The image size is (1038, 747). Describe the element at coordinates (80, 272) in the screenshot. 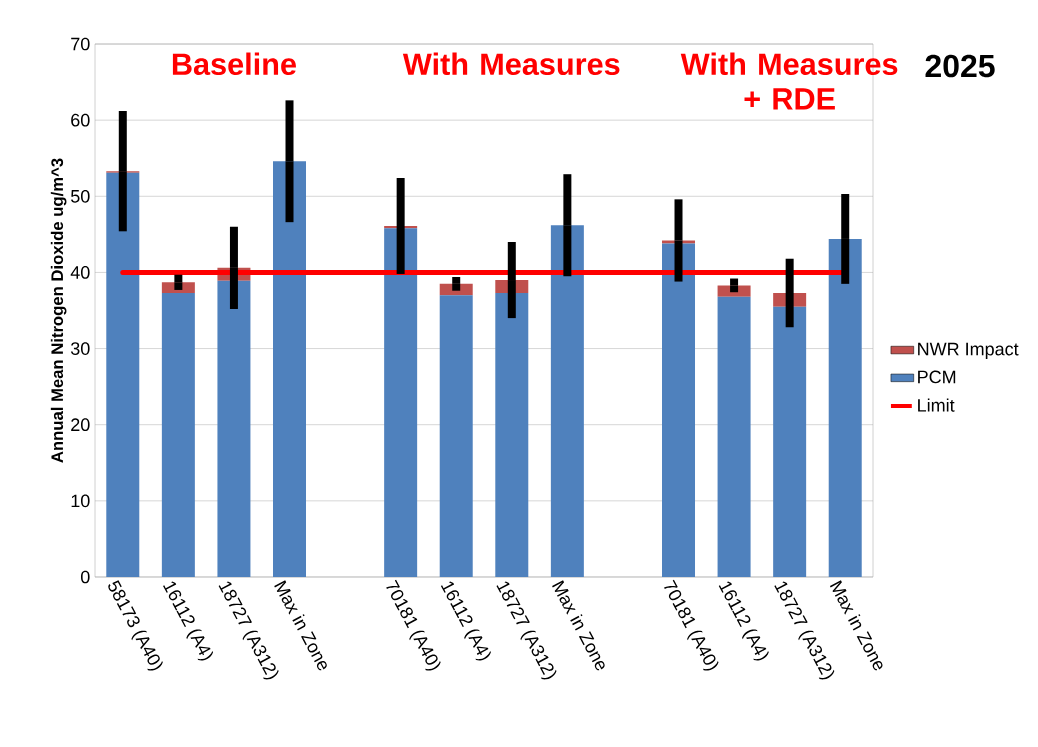

I see `y-tick-label: 40` at that location.